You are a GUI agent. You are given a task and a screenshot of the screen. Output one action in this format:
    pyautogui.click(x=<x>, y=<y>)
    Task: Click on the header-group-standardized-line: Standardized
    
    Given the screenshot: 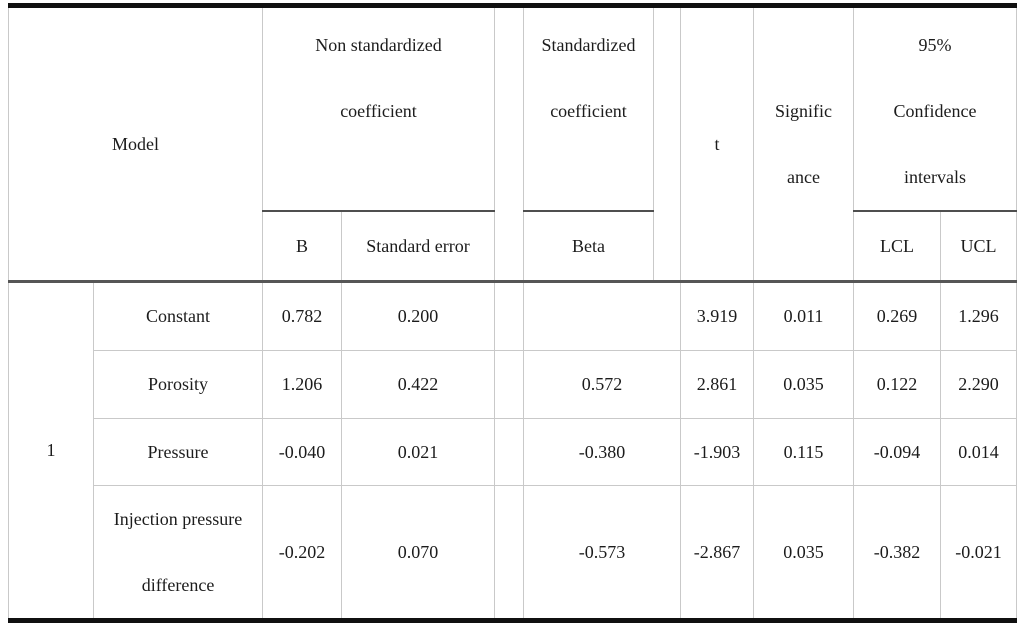 What is the action you would take?
    pyautogui.click(x=588, y=45)
    